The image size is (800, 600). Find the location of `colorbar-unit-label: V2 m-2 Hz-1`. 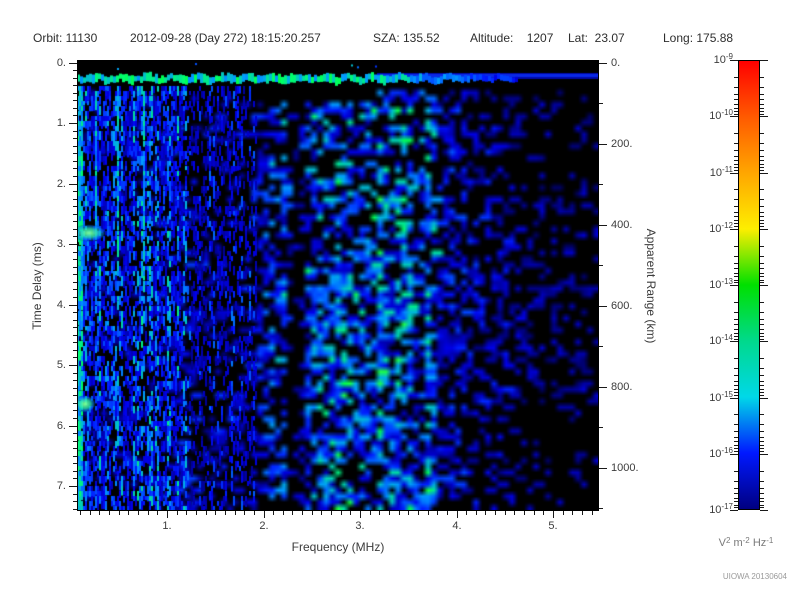

colorbar-unit-label: V2 m-2 Hz-1 is located at coordinates (746, 542).